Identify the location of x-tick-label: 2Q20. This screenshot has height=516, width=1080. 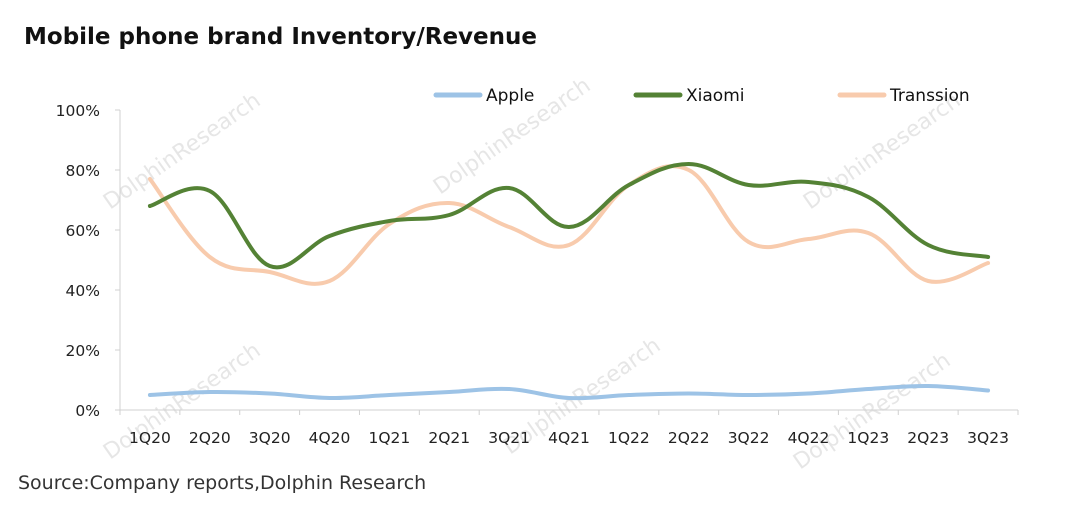
(210, 438).